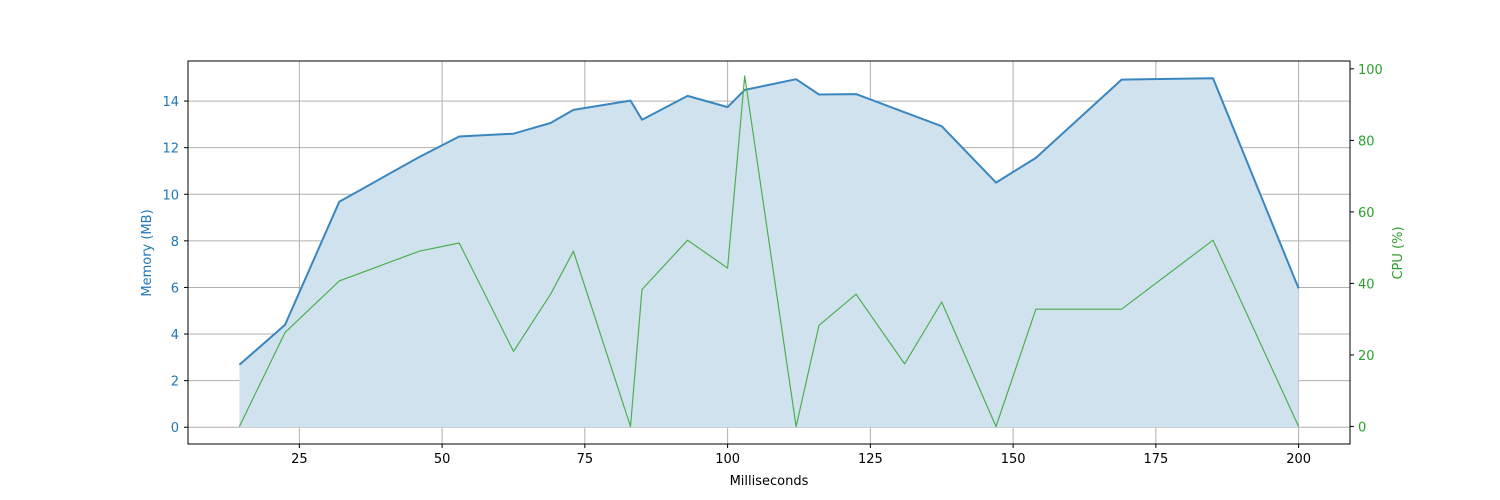 This screenshot has width=1500, height=500. I want to click on x-tick-label: 25, so click(299, 459).